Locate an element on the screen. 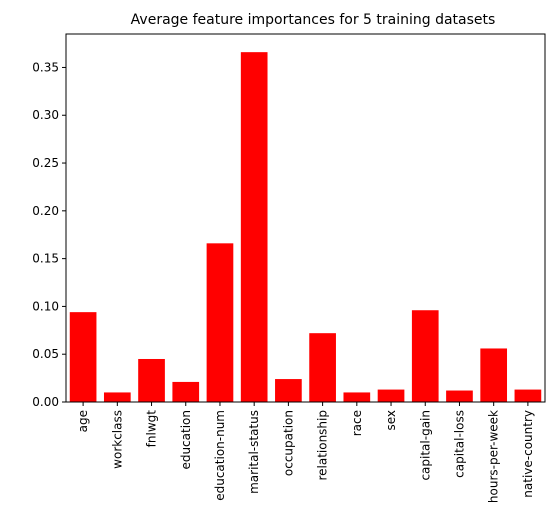  bar-capital-loss is located at coordinates (459, 396).